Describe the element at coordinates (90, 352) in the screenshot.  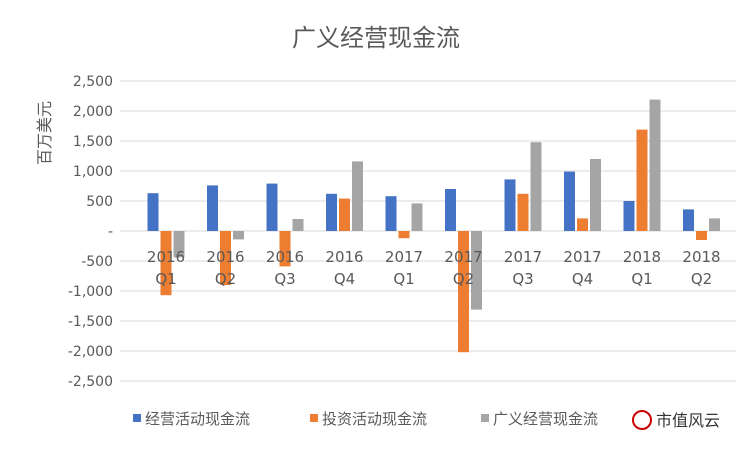
I see `y-tick-label: -2,000` at that location.